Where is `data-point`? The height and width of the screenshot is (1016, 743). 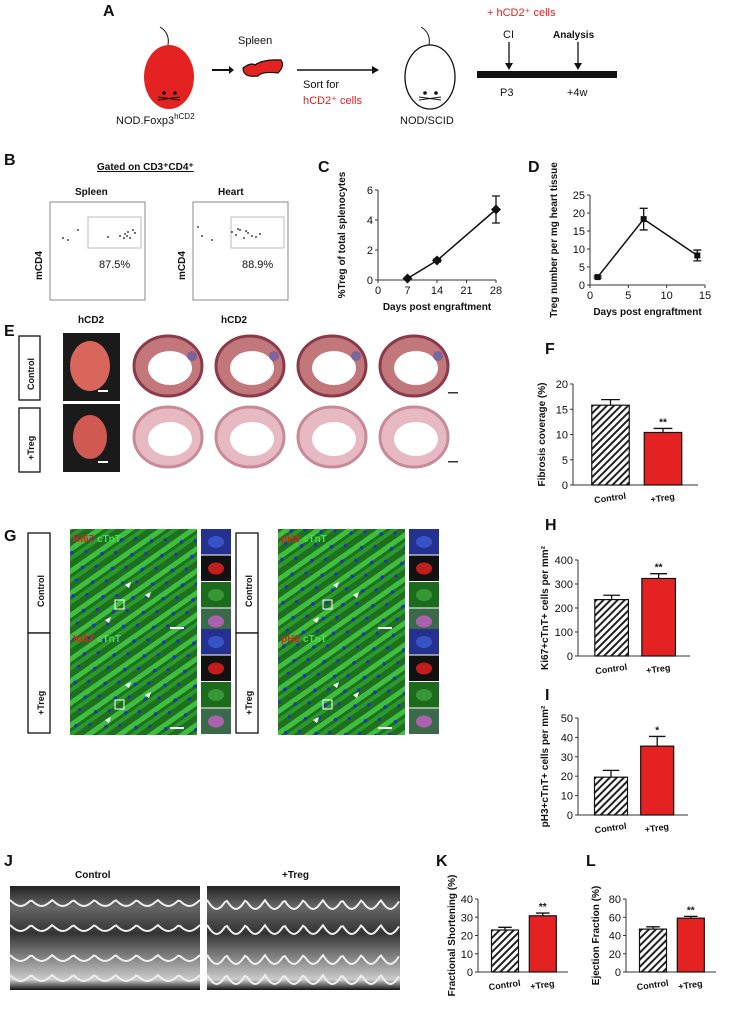 data-point is located at coordinates (496, 209).